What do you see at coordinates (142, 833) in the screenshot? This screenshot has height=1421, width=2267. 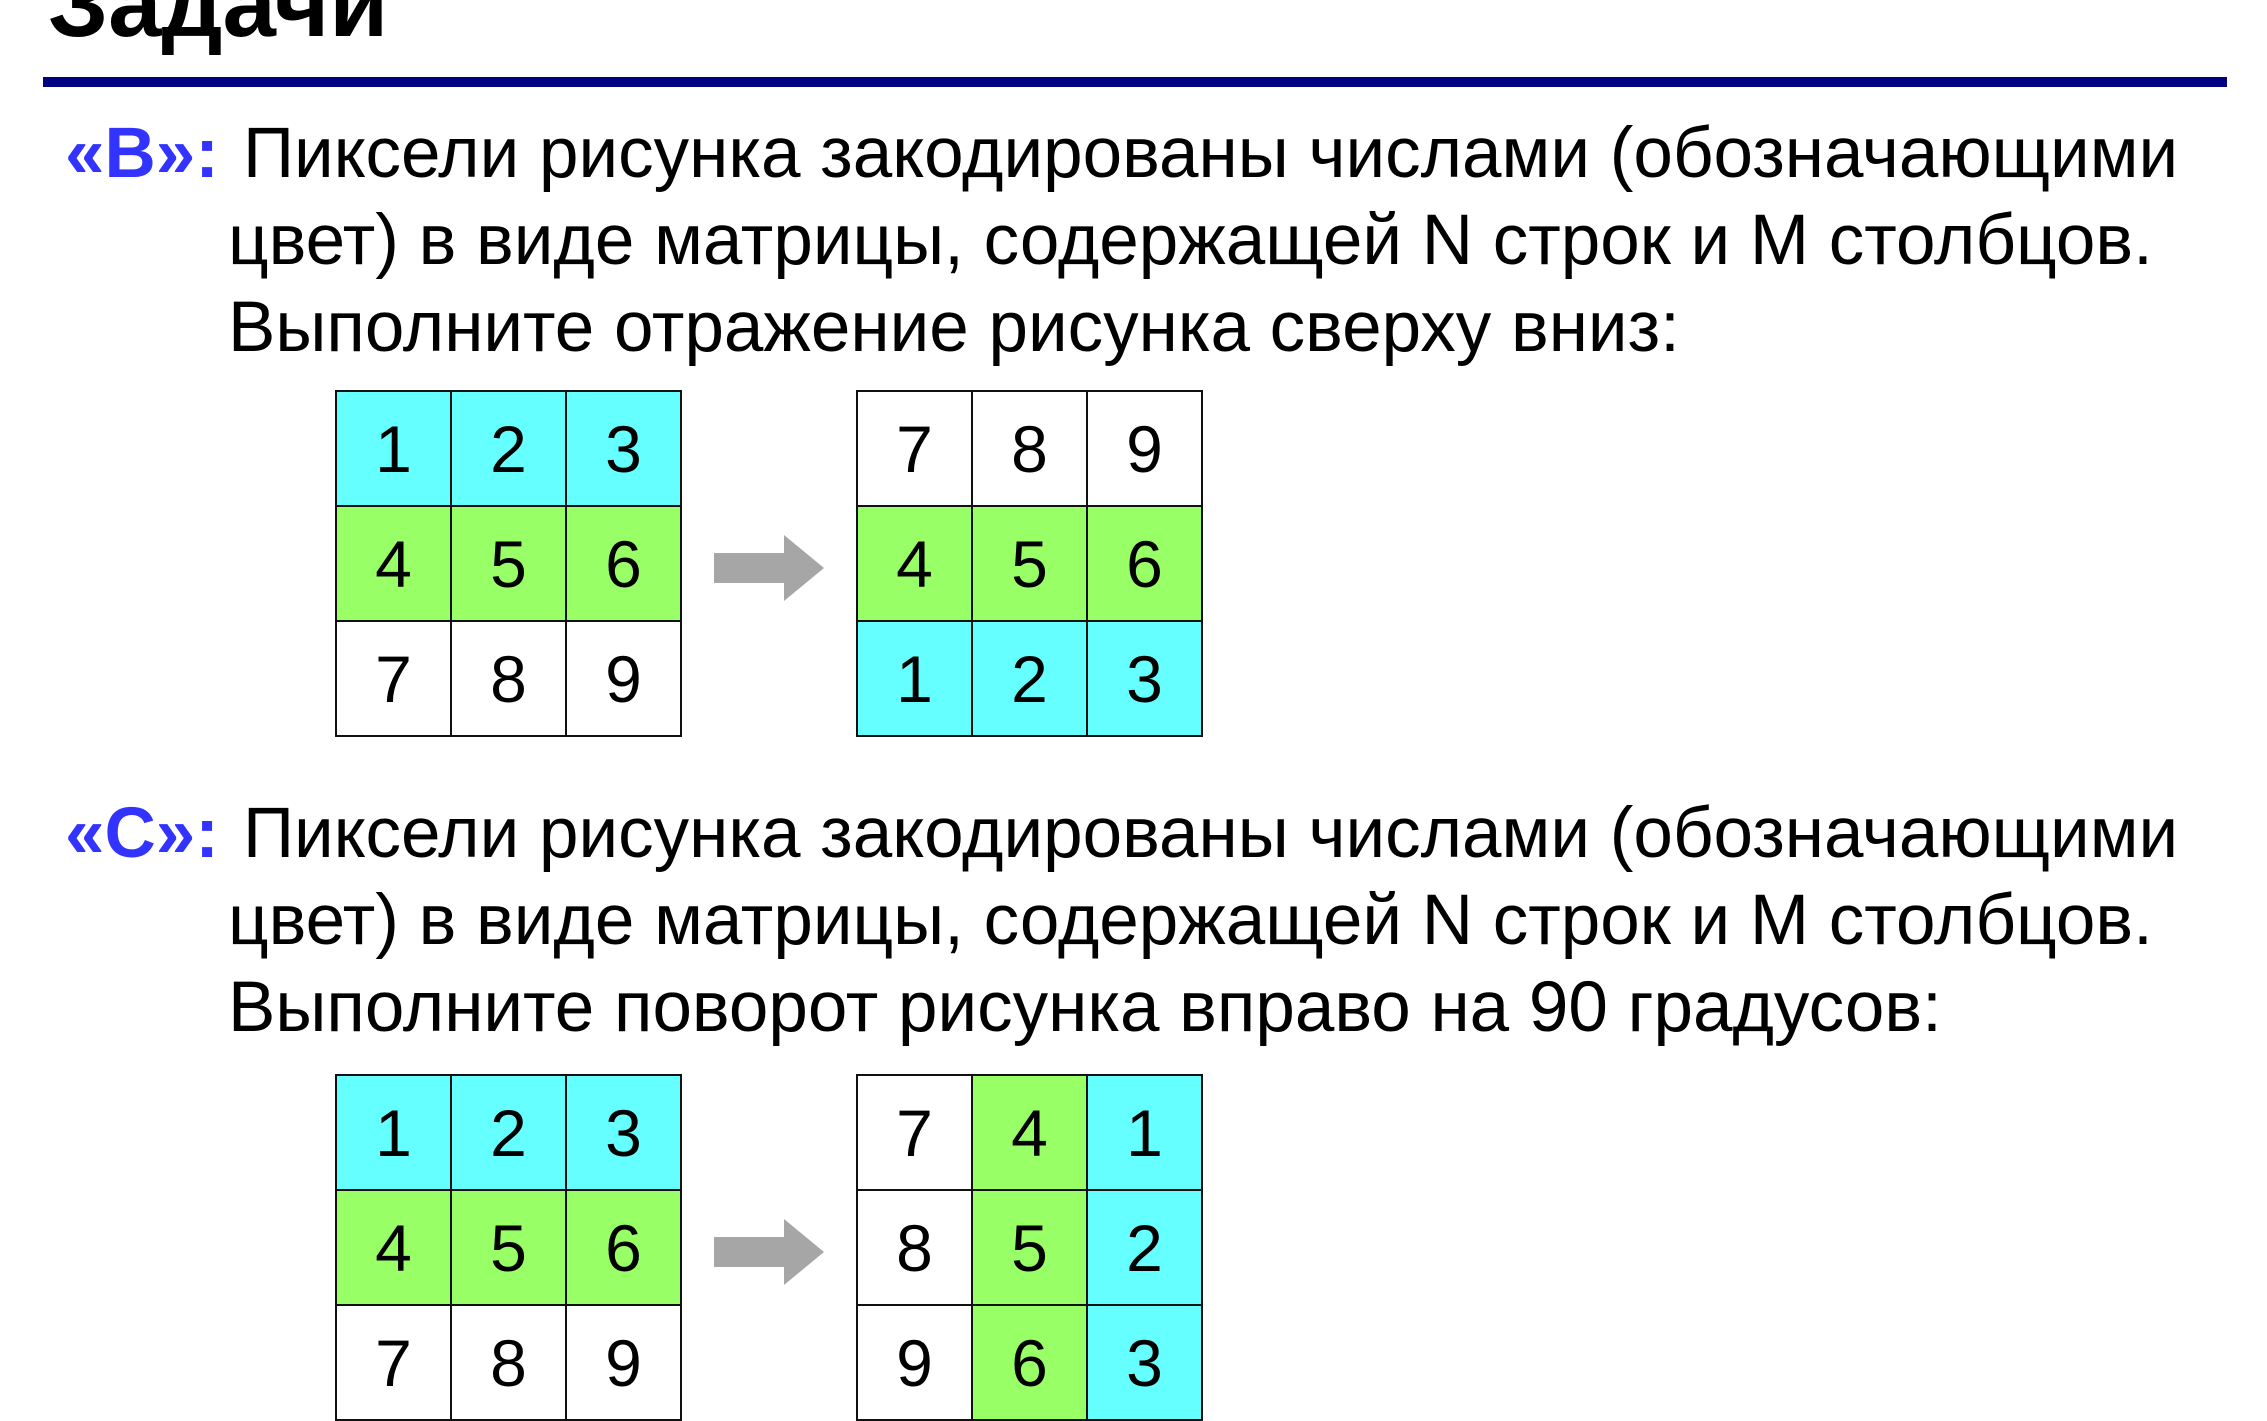 I see `task-c-label: «С»:` at bounding box center [142, 833].